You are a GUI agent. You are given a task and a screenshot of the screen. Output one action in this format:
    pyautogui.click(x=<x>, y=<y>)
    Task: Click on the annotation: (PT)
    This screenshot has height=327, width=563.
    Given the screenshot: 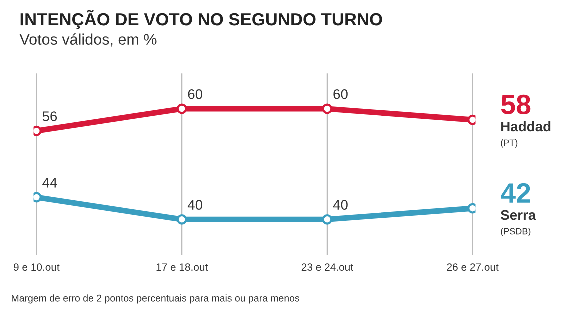 What is the action you would take?
    pyautogui.click(x=509, y=143)
    